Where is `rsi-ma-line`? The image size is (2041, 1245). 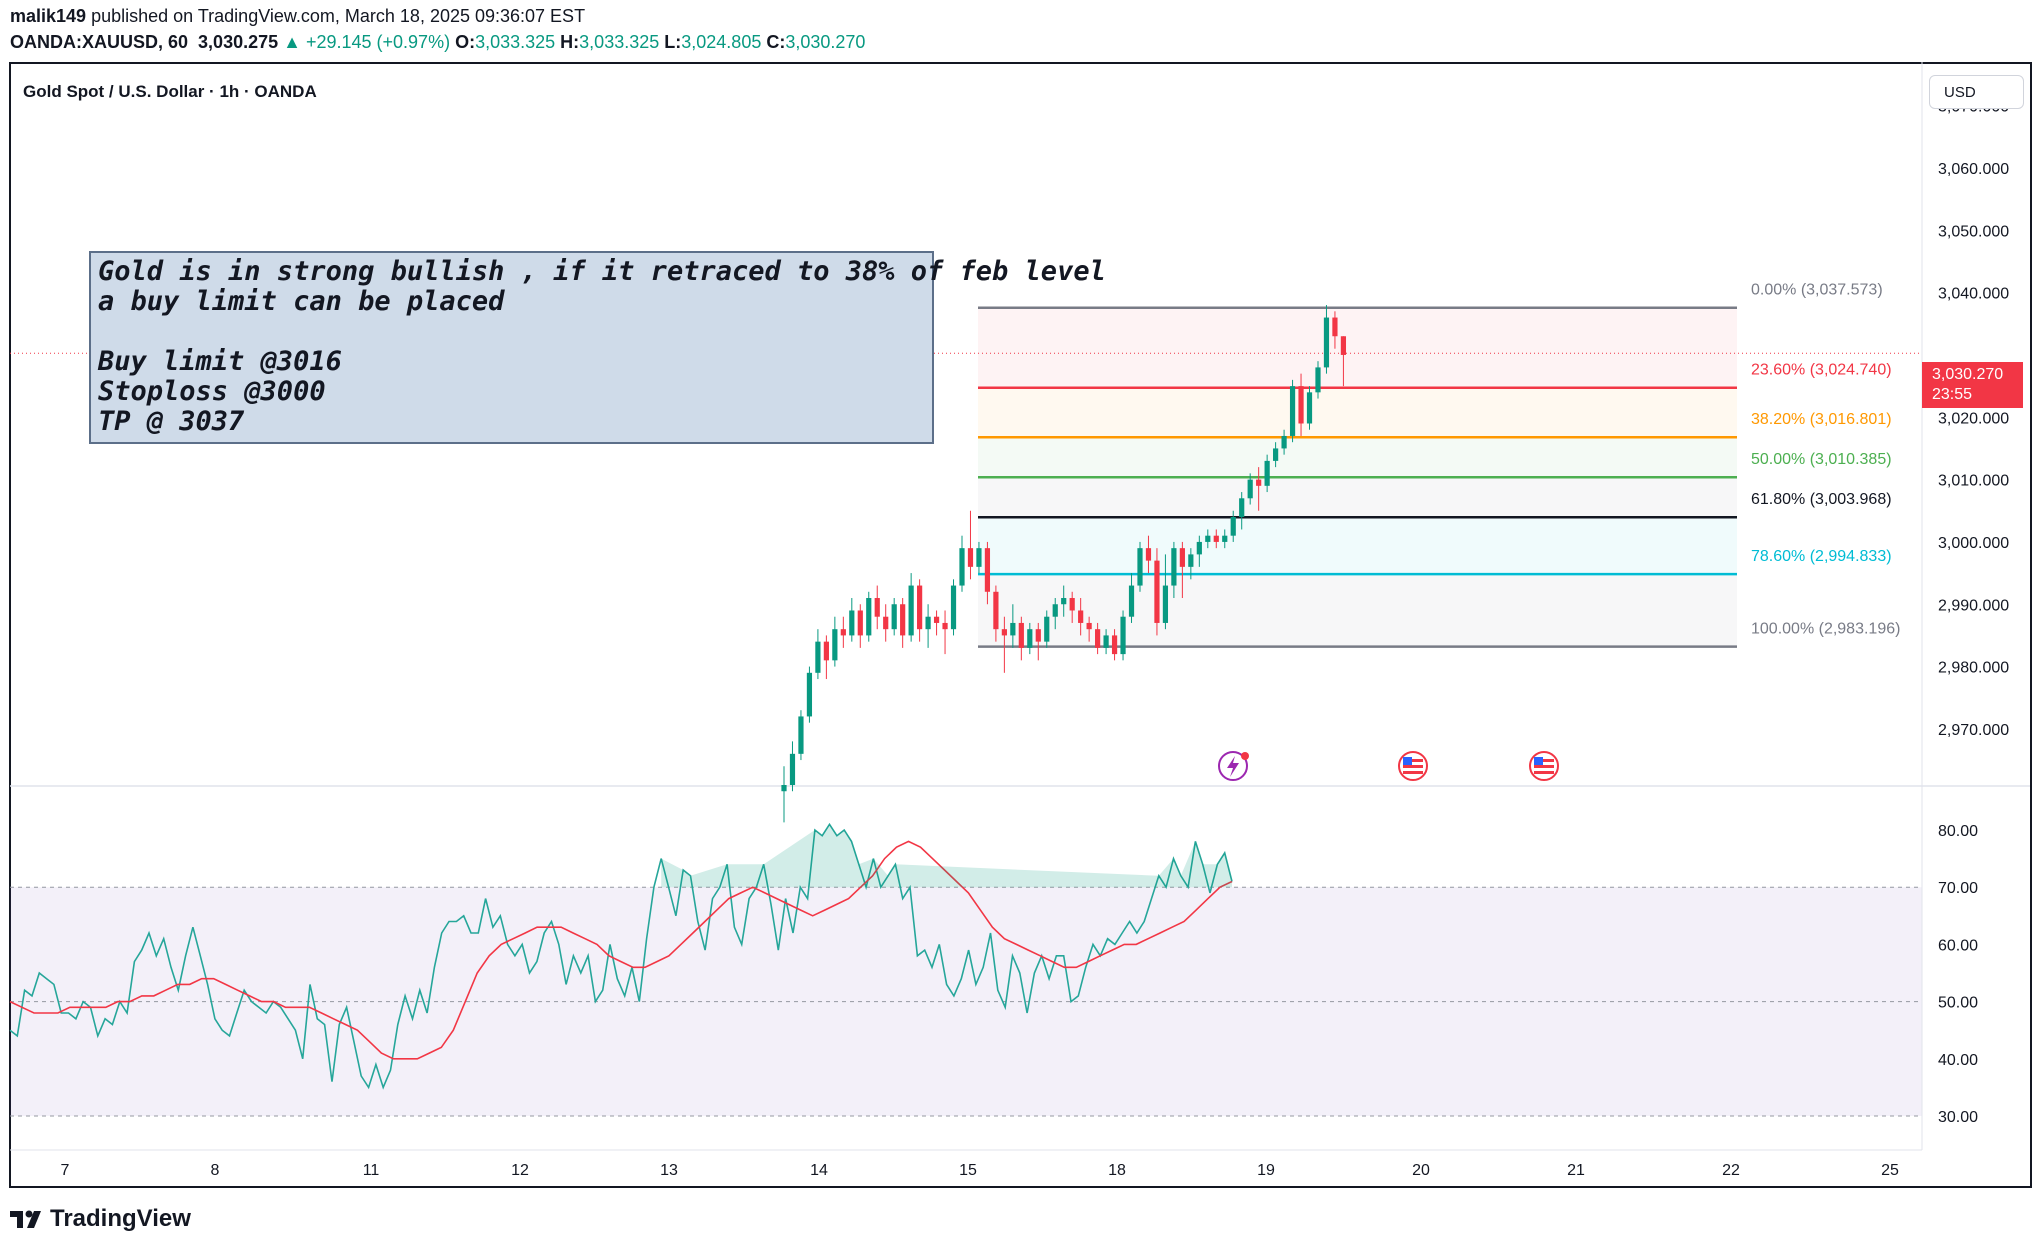 rsi-ma-line is located at coordinates (621, 950).